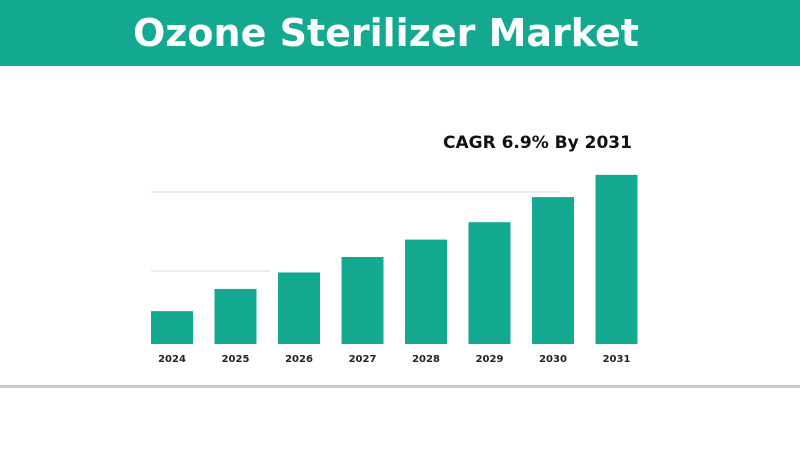 The height and width of the screenshot is (450, 800). I want to click on bottom-divider, so click(400, 386).